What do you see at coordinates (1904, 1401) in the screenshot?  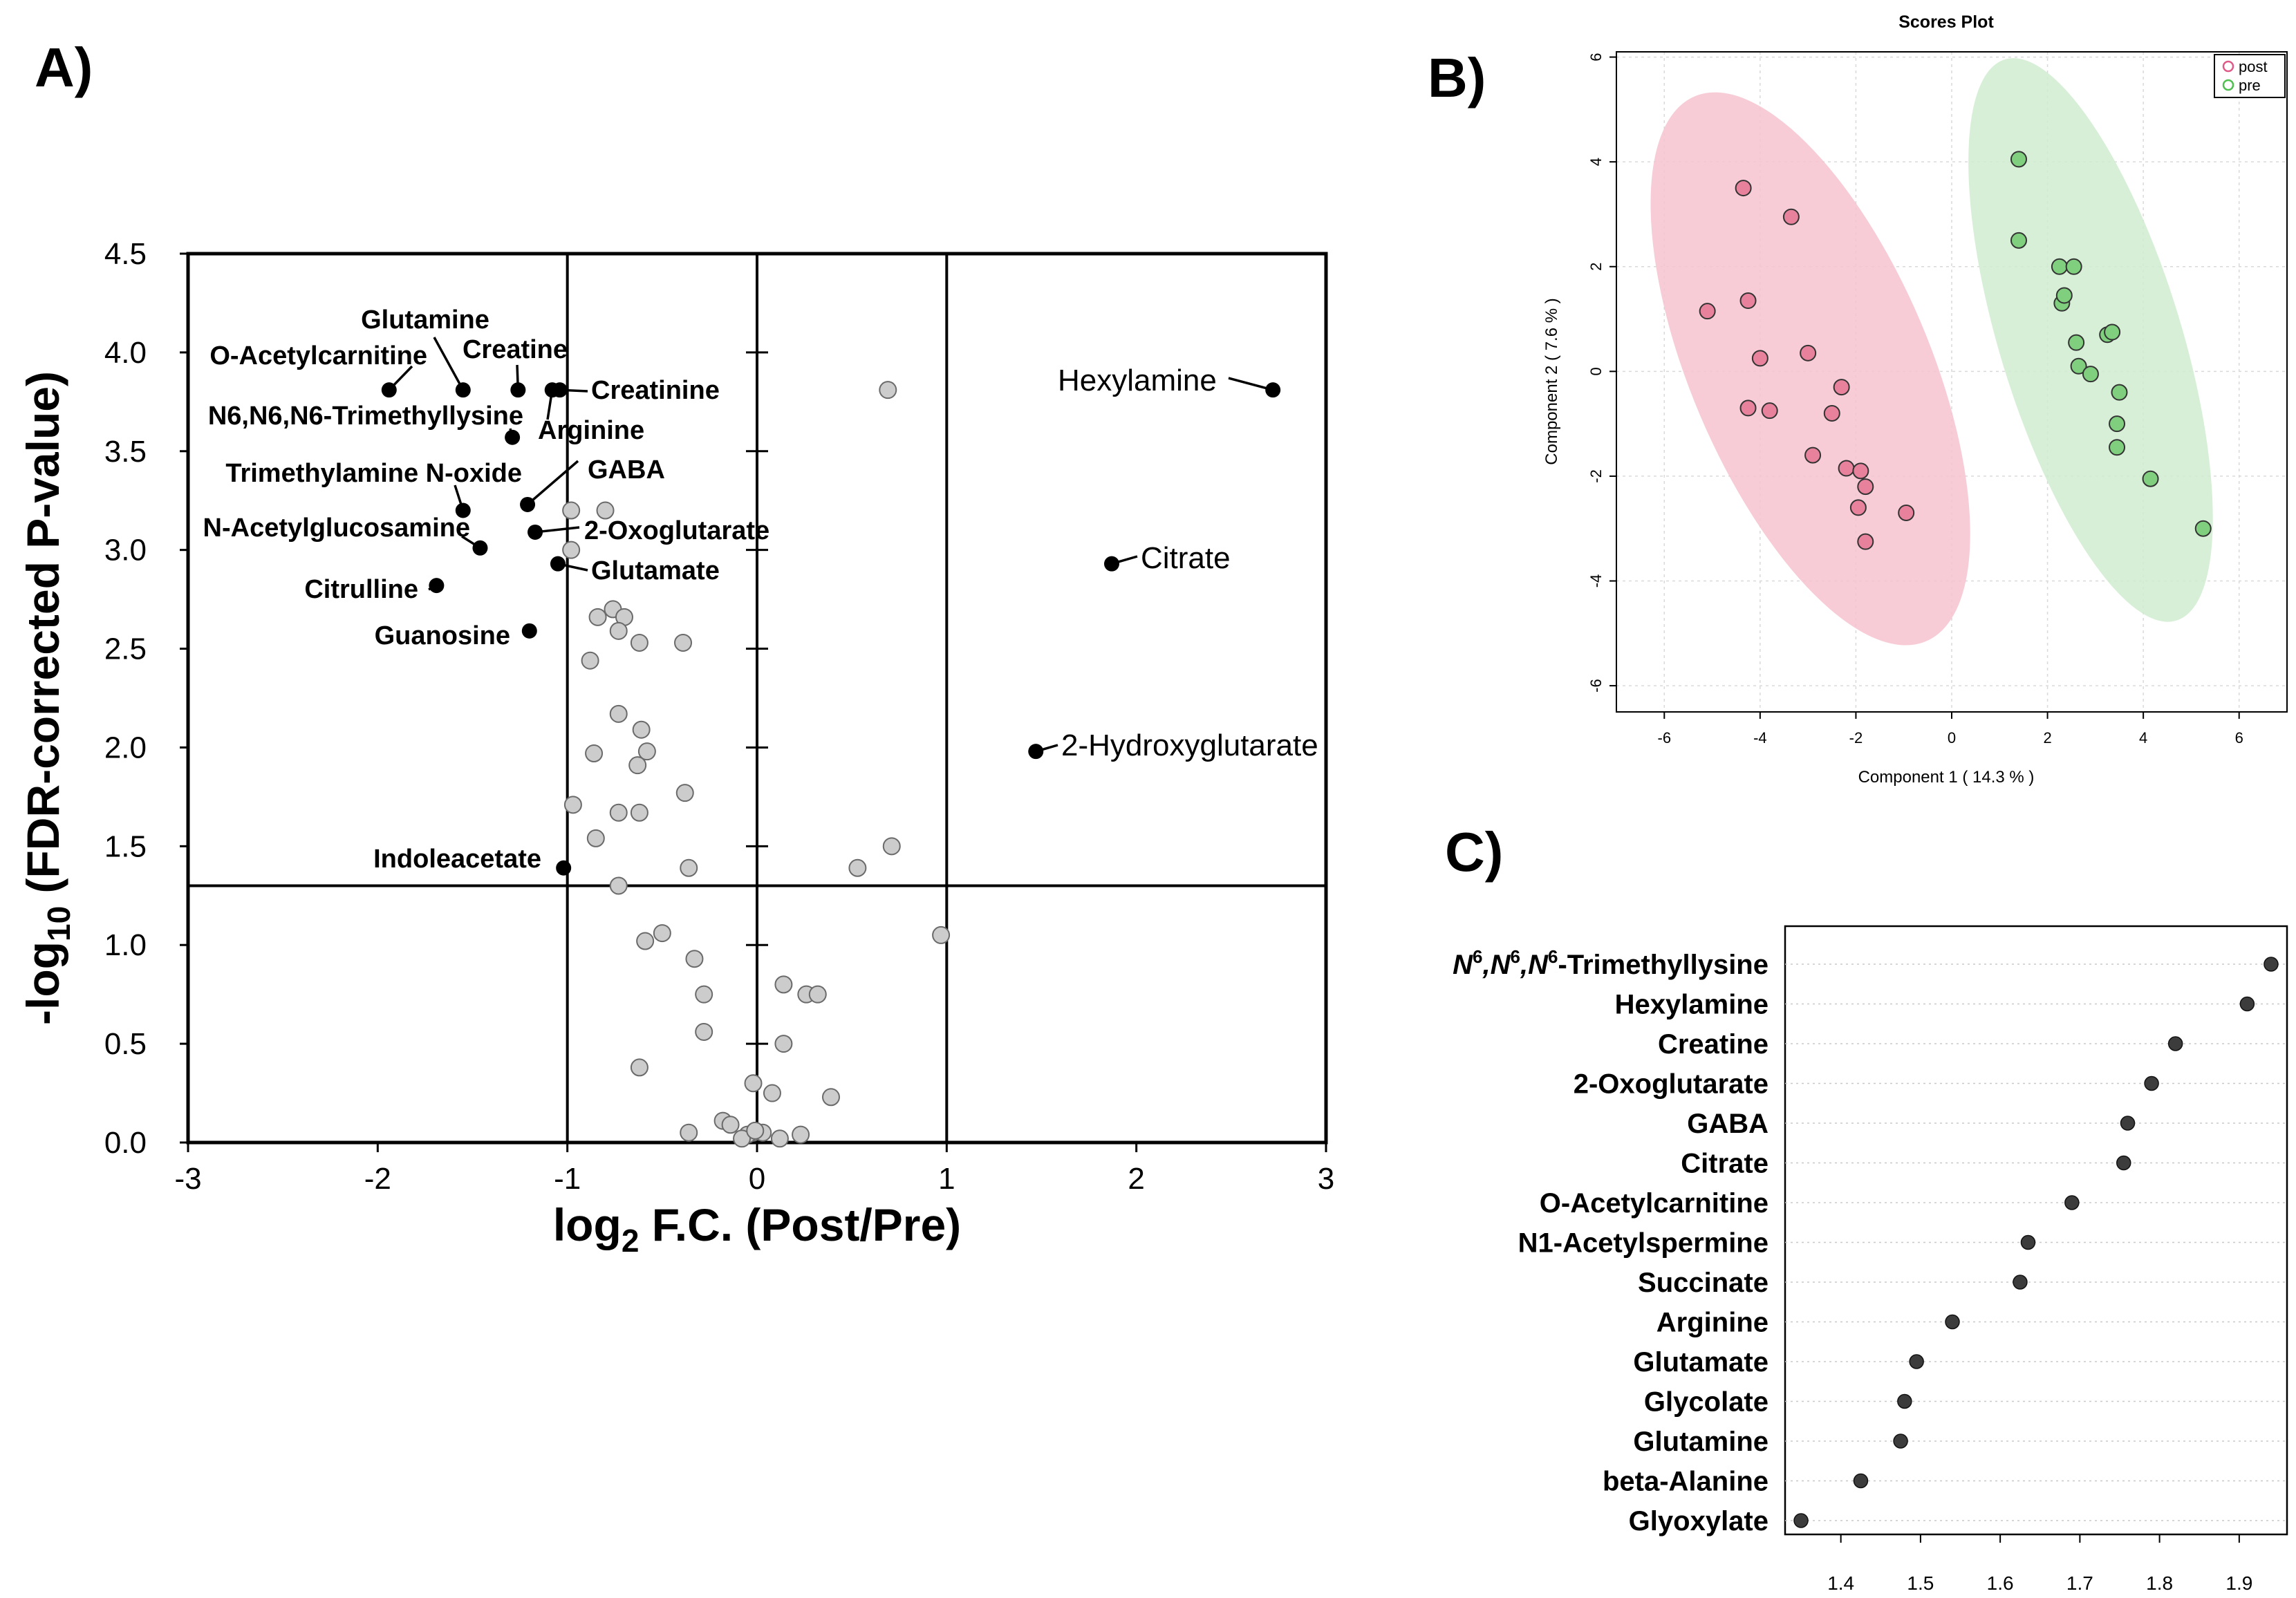 I see `vip-point-glycolate` at bounding box center [1904, 1401].